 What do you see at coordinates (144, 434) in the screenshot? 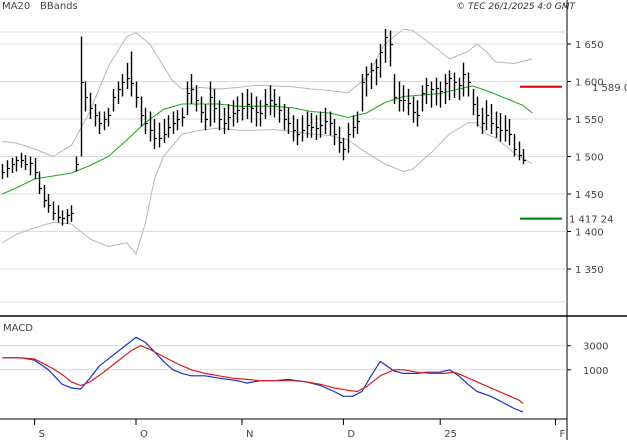
I see `x-tick-label: O` at bounding box center [144, 434].